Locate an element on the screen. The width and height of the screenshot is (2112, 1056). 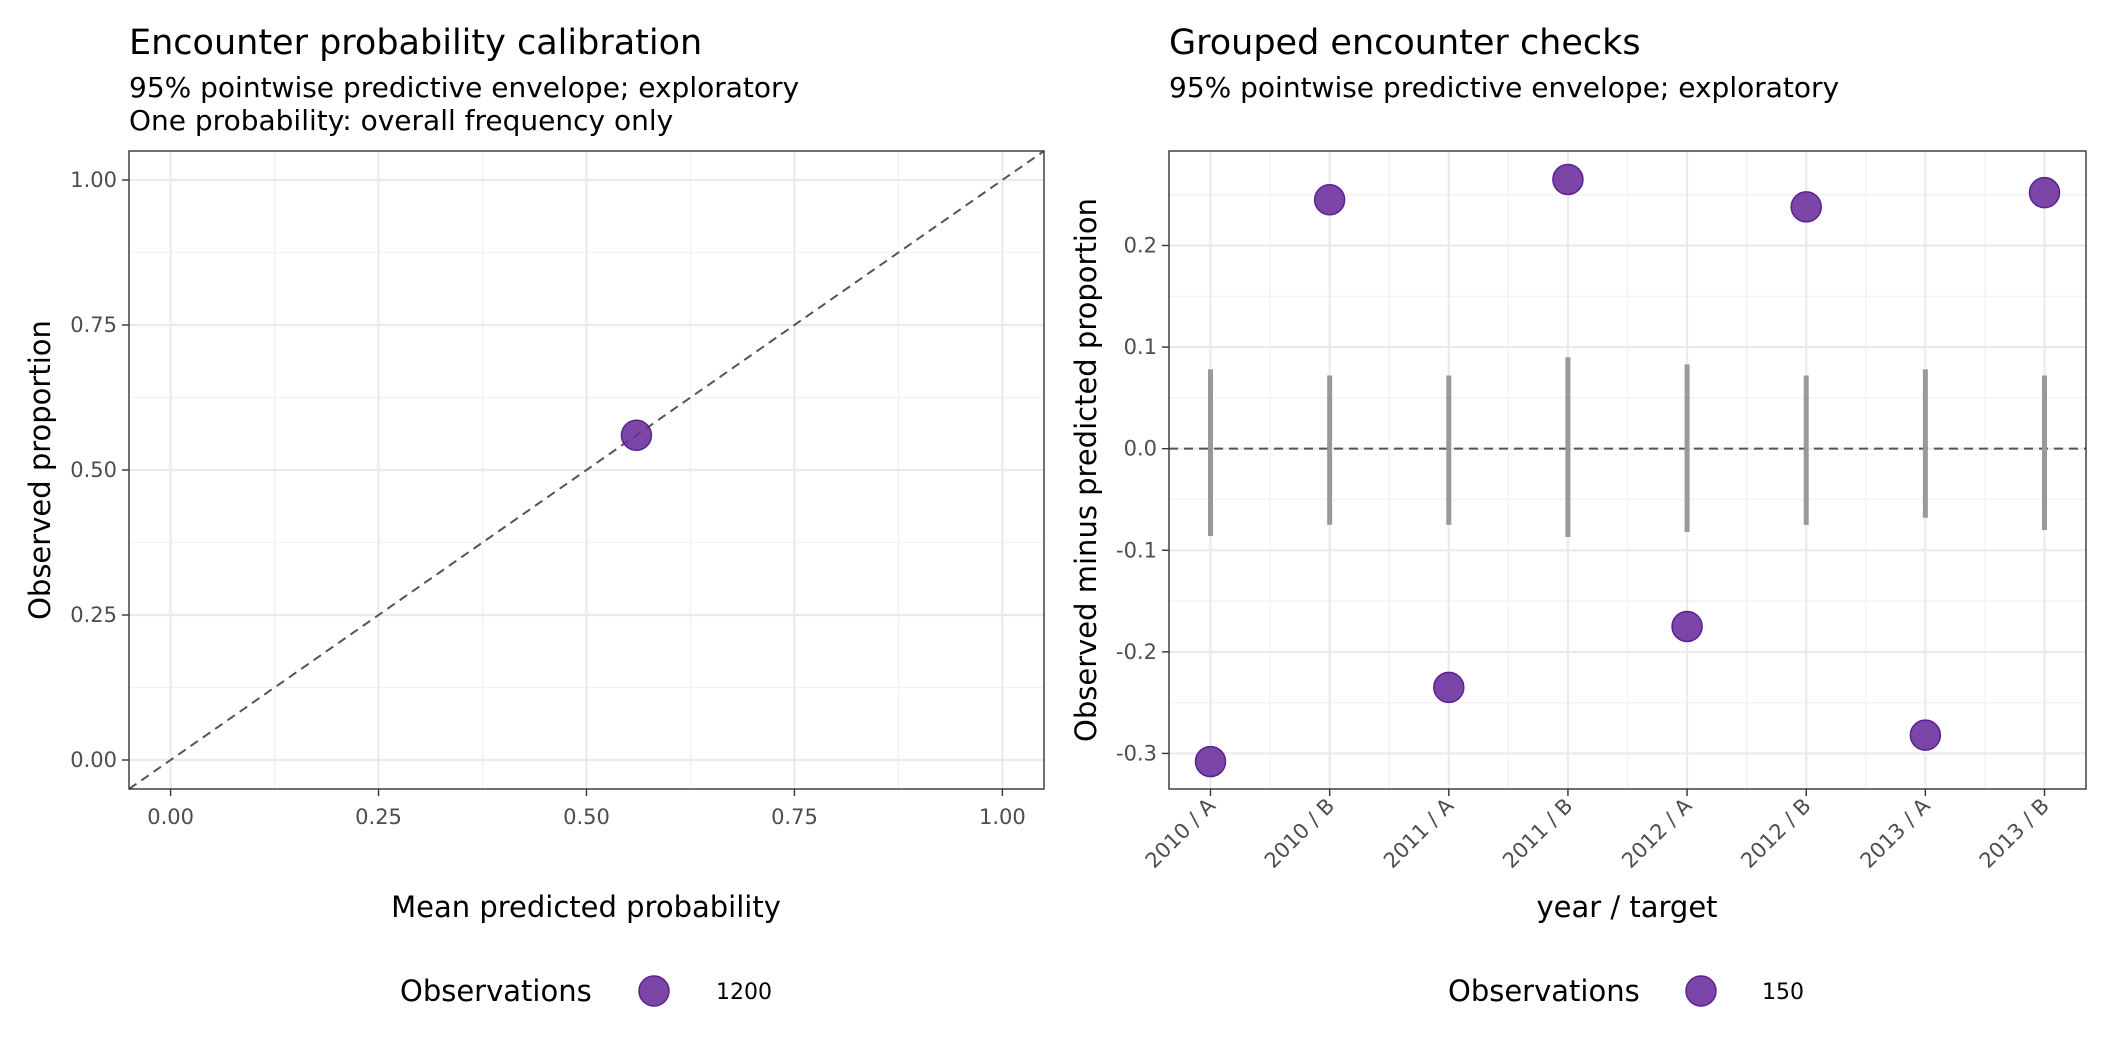
calibration-points is located at coordinates (636, 435).